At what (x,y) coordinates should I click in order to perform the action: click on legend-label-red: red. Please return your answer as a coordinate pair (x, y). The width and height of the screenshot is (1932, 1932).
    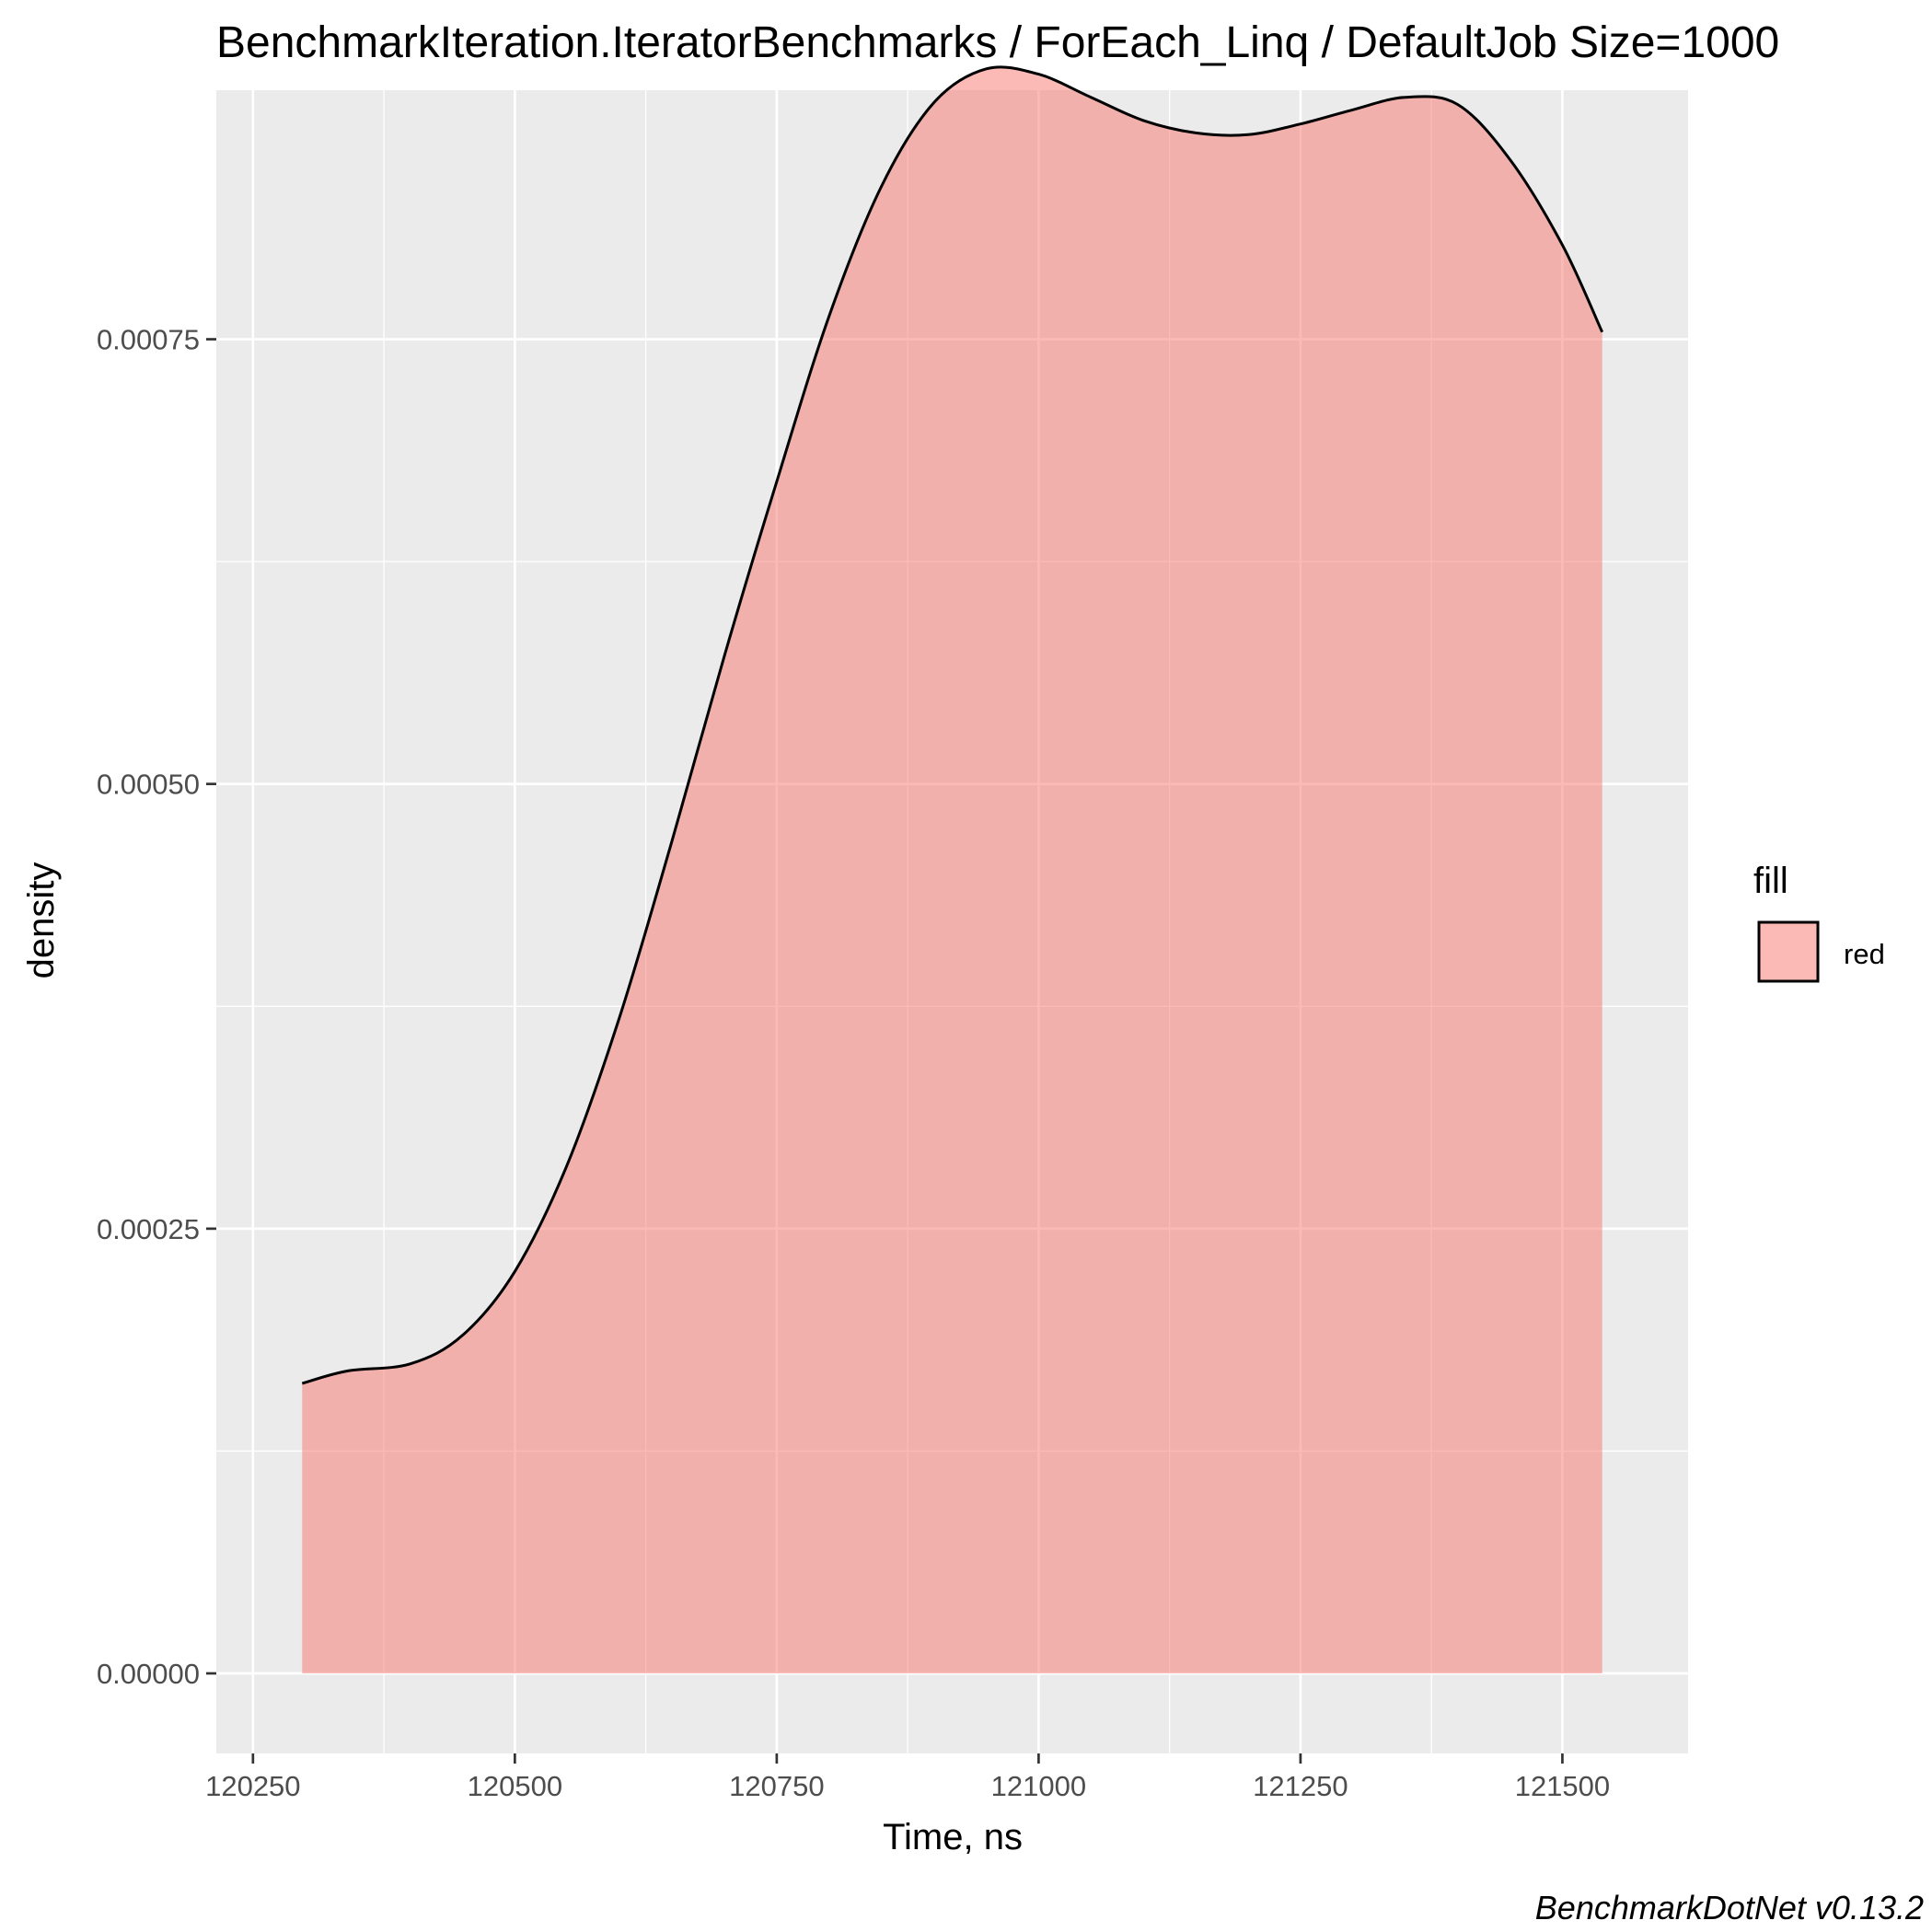
    Looking at the image, I should click on (1865, 954).